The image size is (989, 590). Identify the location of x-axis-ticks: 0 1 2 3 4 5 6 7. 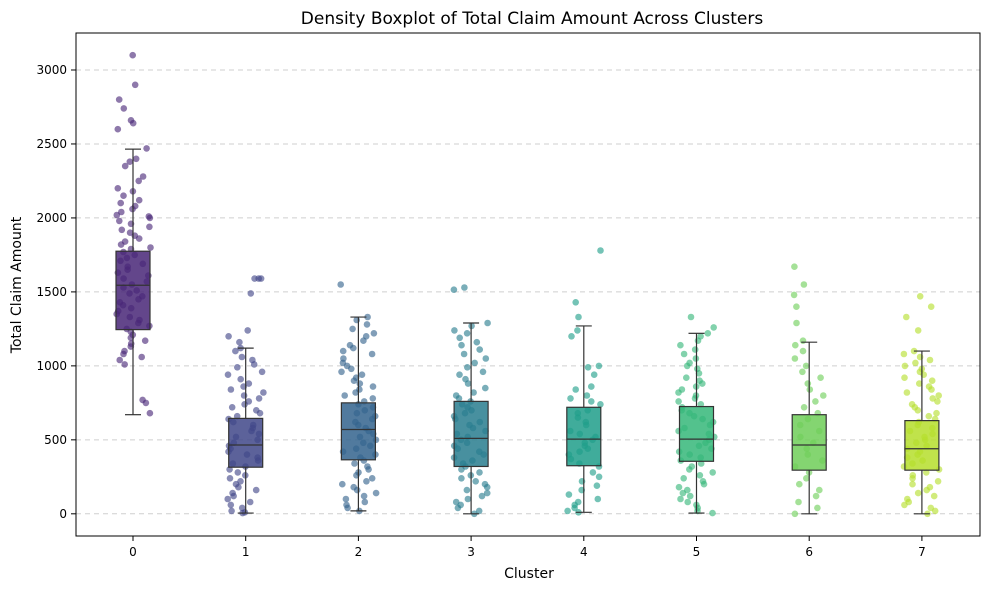
(527, 547).